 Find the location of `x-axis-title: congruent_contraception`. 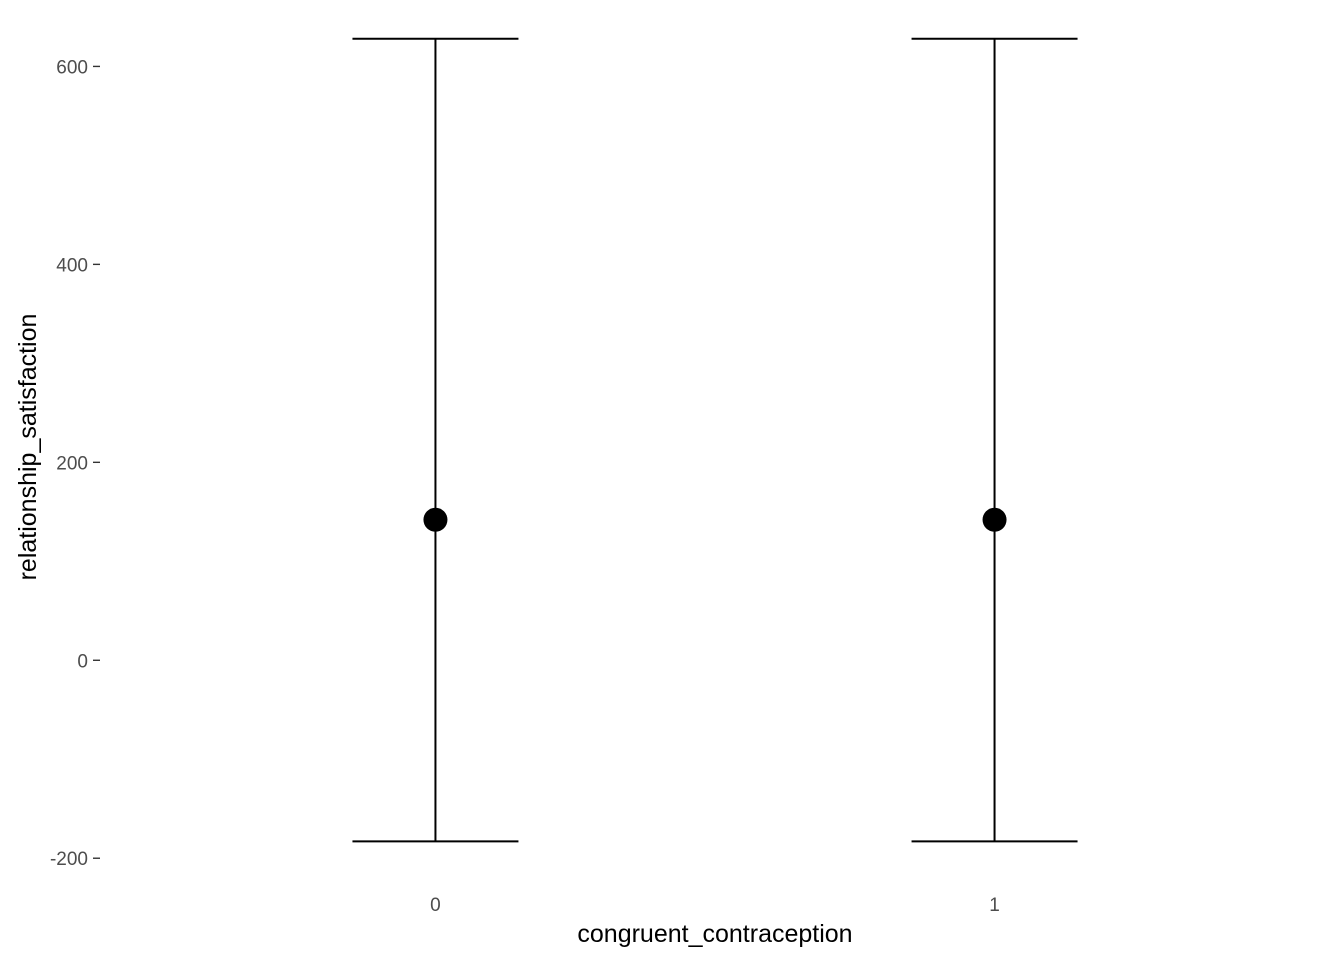

x-axis-title: congruent_contraception is located at coordinates (714, 934).